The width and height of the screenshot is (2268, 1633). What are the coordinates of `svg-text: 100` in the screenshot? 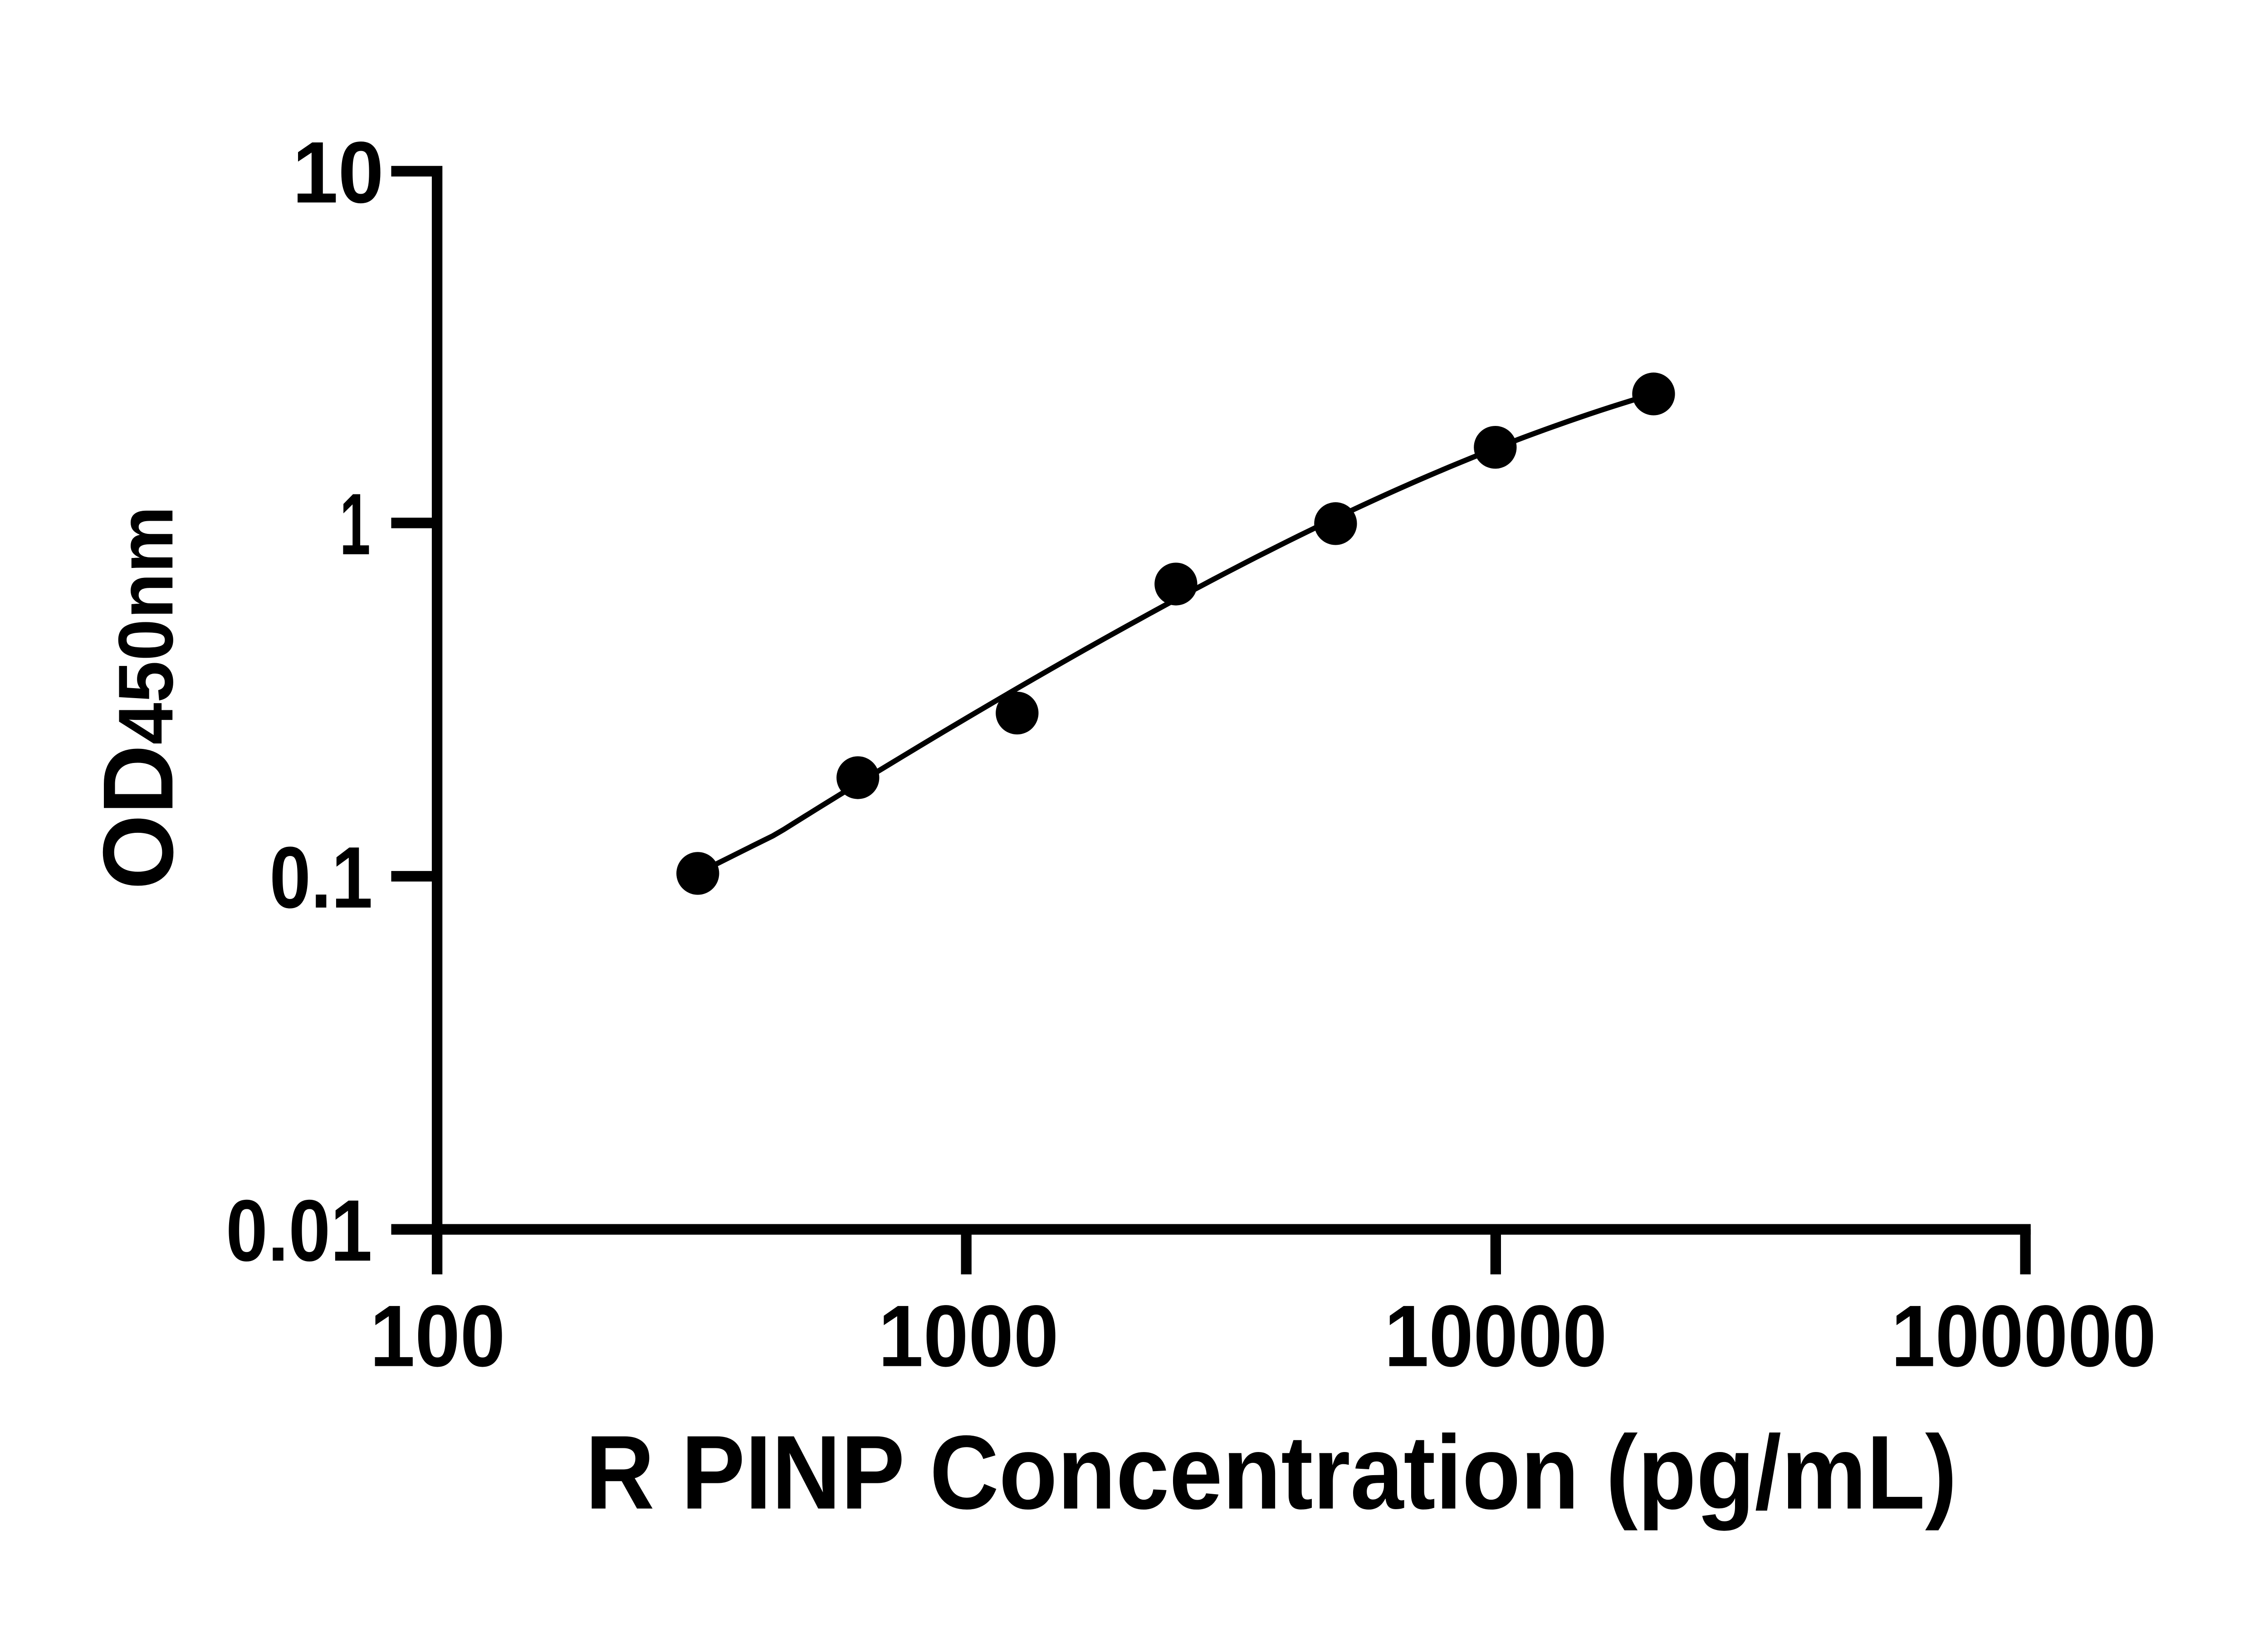 It's located at (438, 1336).